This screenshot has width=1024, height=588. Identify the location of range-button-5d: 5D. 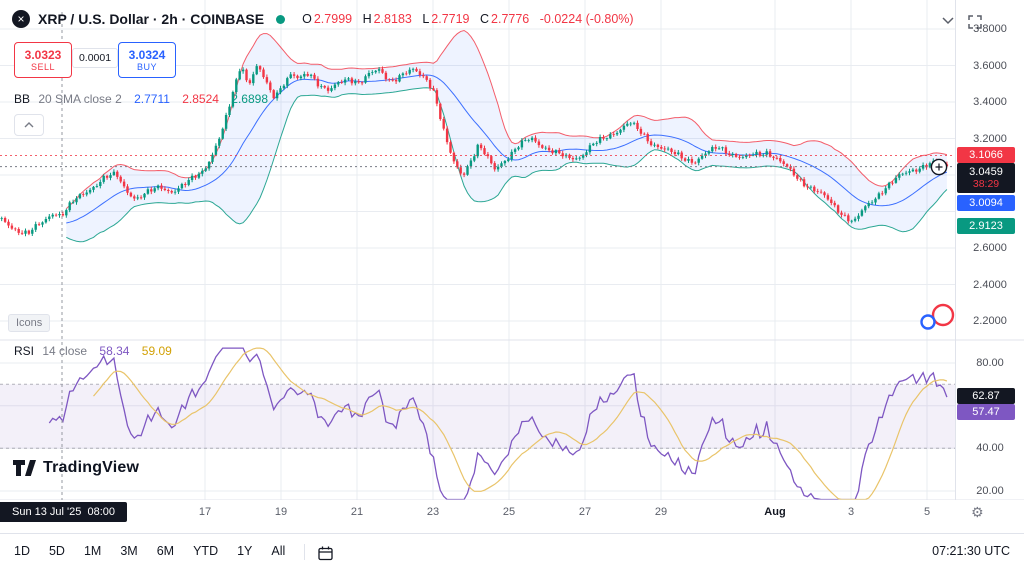
(56, 551).